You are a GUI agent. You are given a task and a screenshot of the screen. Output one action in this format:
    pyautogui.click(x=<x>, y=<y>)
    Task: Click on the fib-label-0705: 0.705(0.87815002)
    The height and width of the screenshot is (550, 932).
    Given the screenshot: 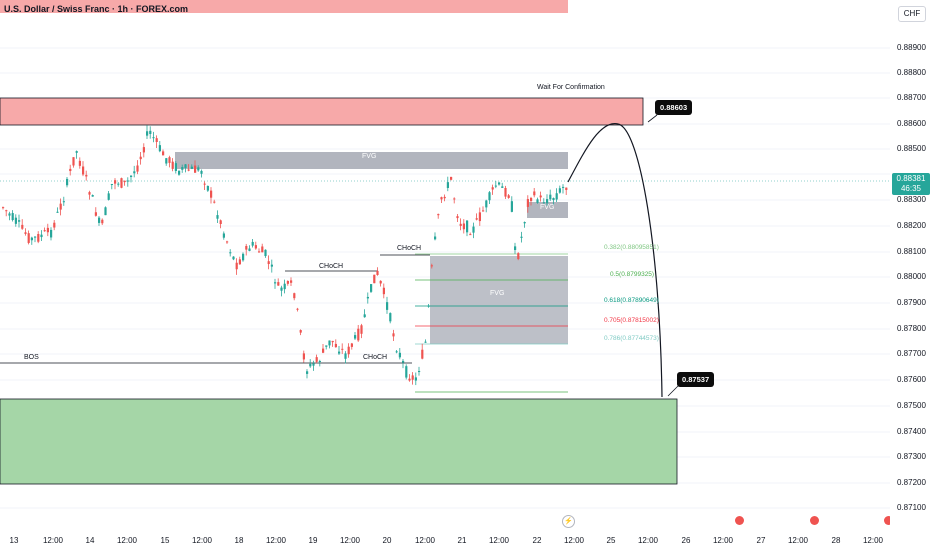 What is the action you would take?
    pyautogui.click(x=631, y=320)
    